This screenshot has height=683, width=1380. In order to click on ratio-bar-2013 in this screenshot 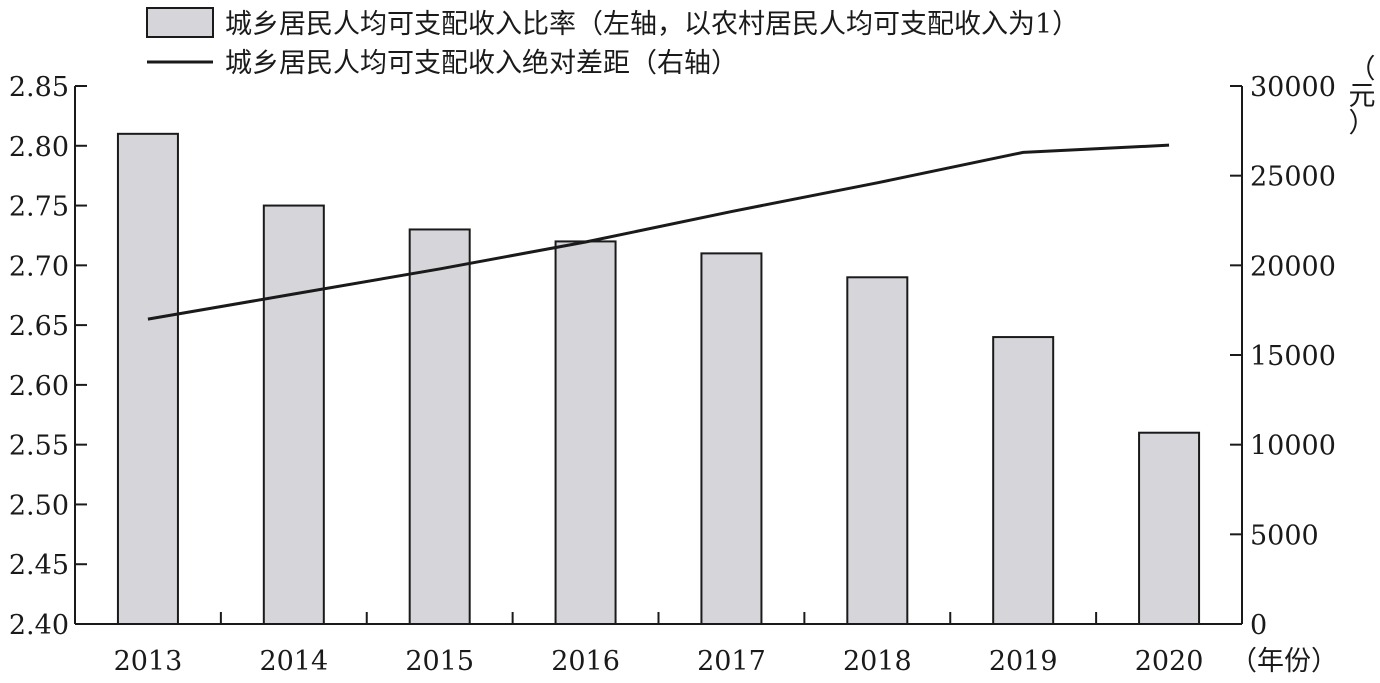, I will do `click(147, 378)`.